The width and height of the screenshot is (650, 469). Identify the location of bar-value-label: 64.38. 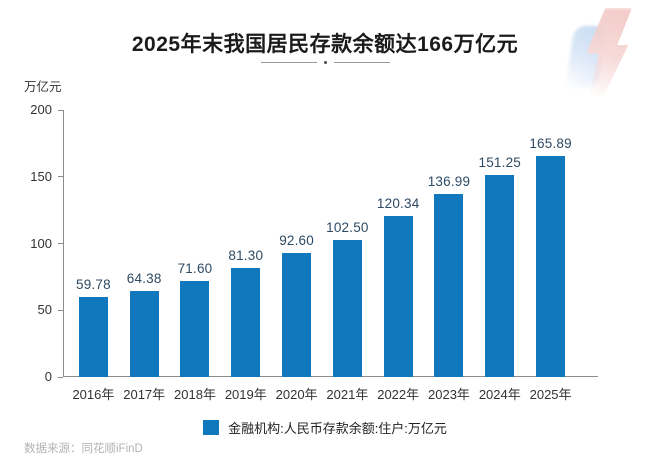
(144, 279).